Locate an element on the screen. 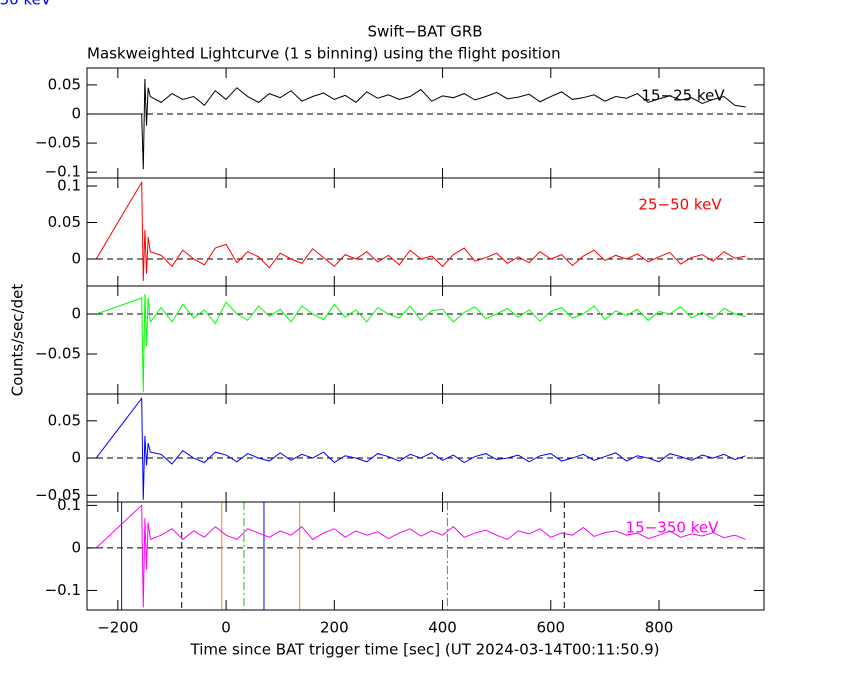  x-tick-label: 800 is located at coordinates (659, 628).